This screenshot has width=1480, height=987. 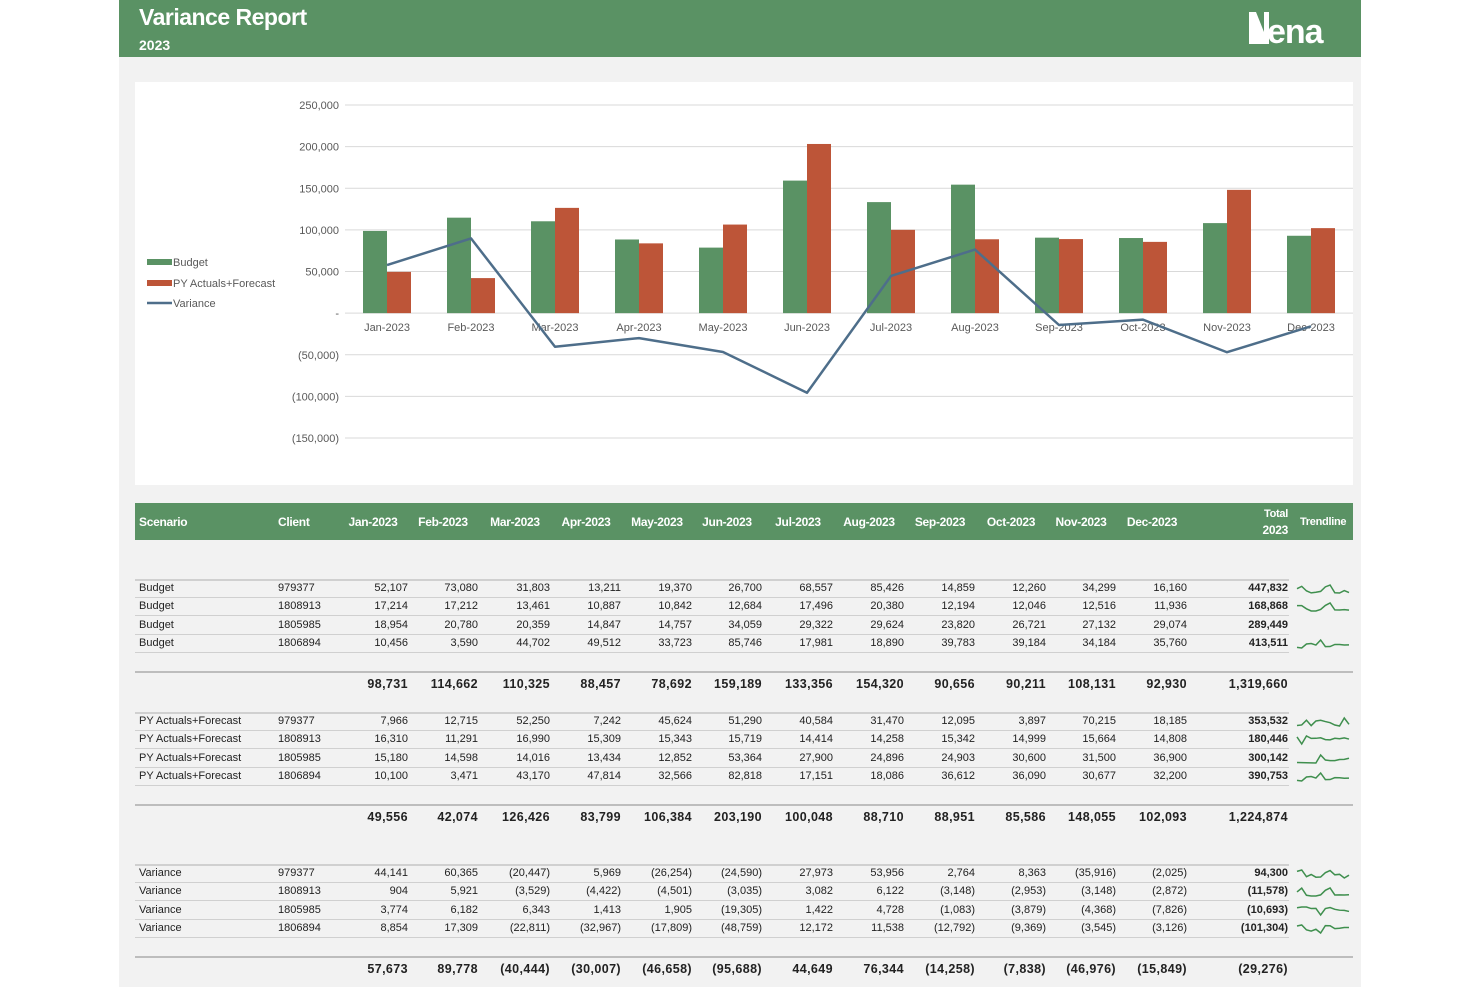 I want to click on cell-value: 17,496, so click(x=816, y=606).